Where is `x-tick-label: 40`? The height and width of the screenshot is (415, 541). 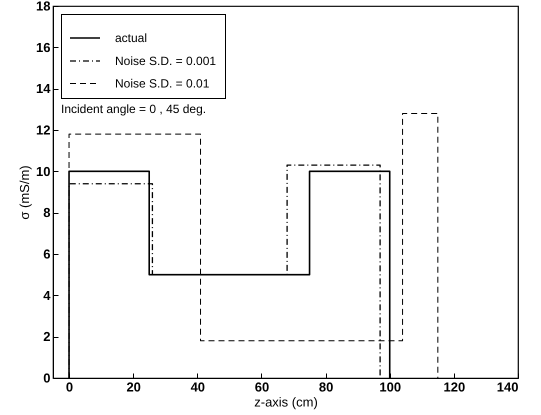
x-tick-label: 40 is located at coordinates (198, 387).